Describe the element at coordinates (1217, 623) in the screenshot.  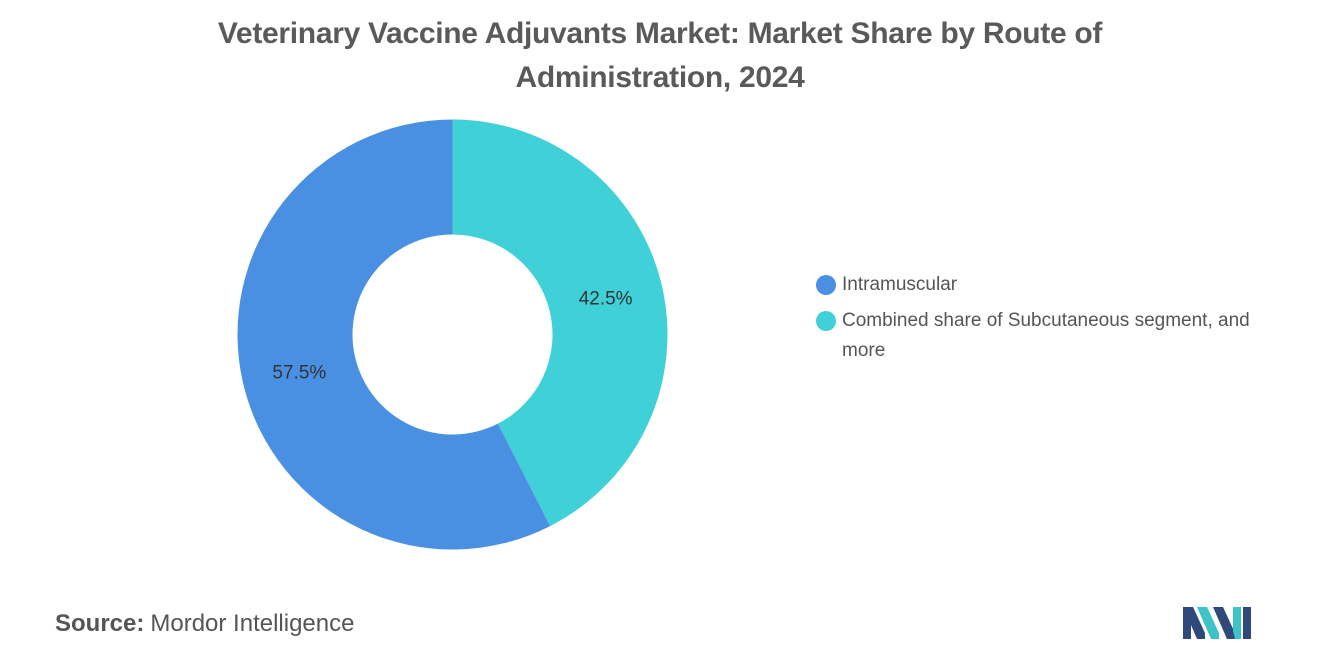
I see `mordor-intelligence-logo-icon` at that location.